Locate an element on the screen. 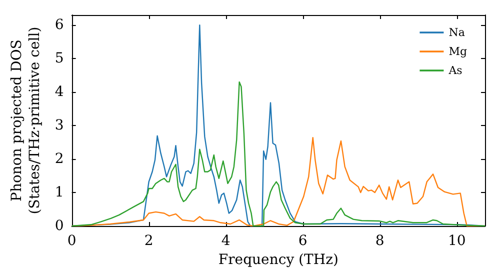 The image size is (500, 280). x-tick-label: 8 is located at coordinates (379, 241).